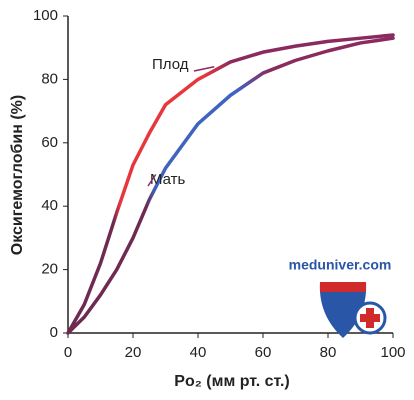 The height and width of the screenshot is (400, 414). Describe the element at coordinates (168, 179) in the screenshot. I see `series-label: Мать` at that location.